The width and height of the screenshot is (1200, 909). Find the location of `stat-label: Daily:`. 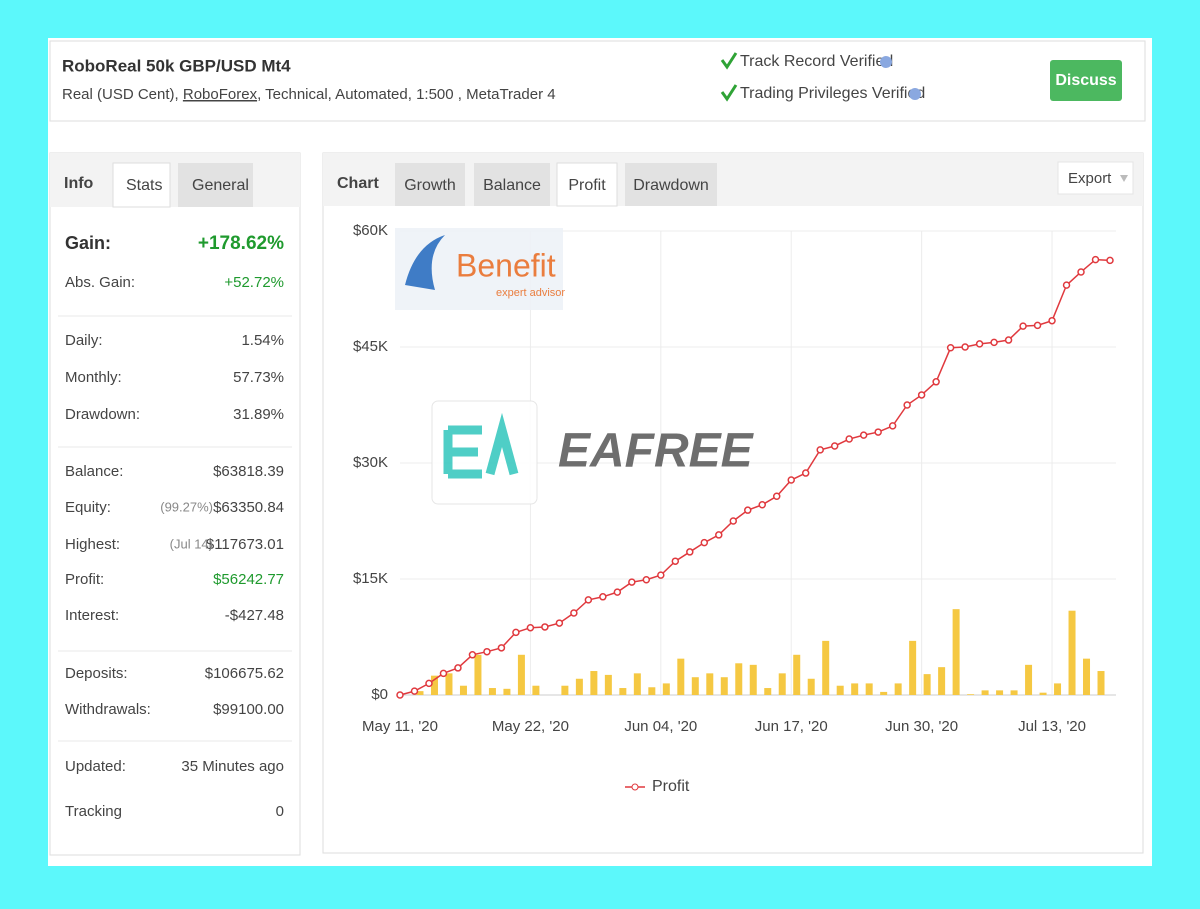

stat-label: Daily: is located at coordinates (84, 340).